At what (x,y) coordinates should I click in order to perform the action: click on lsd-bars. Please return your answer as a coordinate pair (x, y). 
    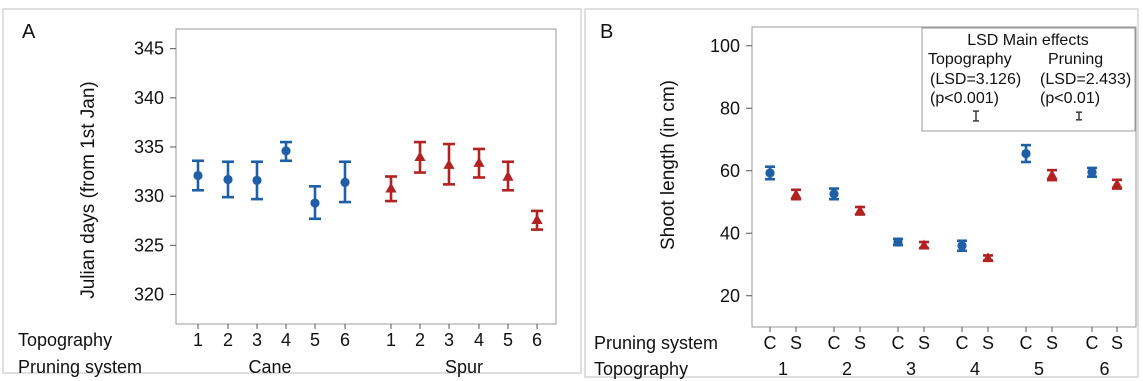
    Looking at the image, I should click on (1027, 116).